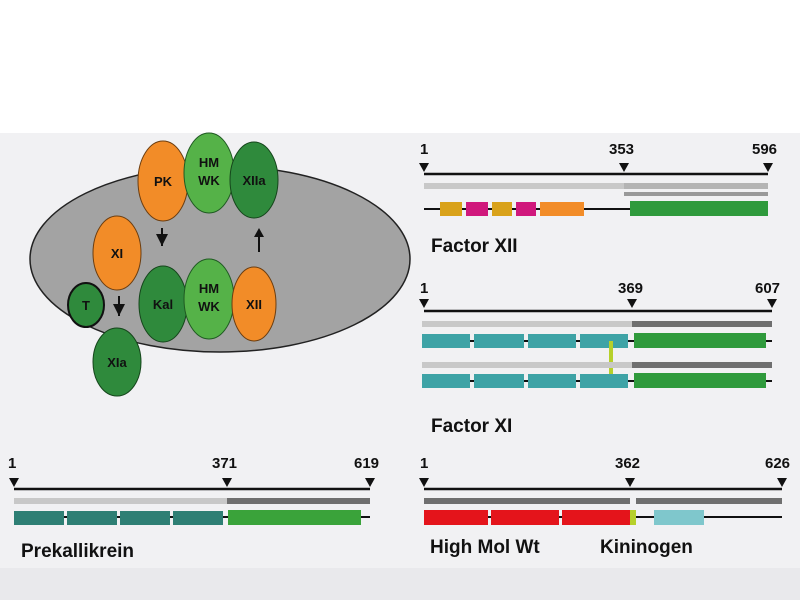 The height and width of the screenshot is (600, 800). I want to click on factor-xii-protease-domain, so click(699, 208).